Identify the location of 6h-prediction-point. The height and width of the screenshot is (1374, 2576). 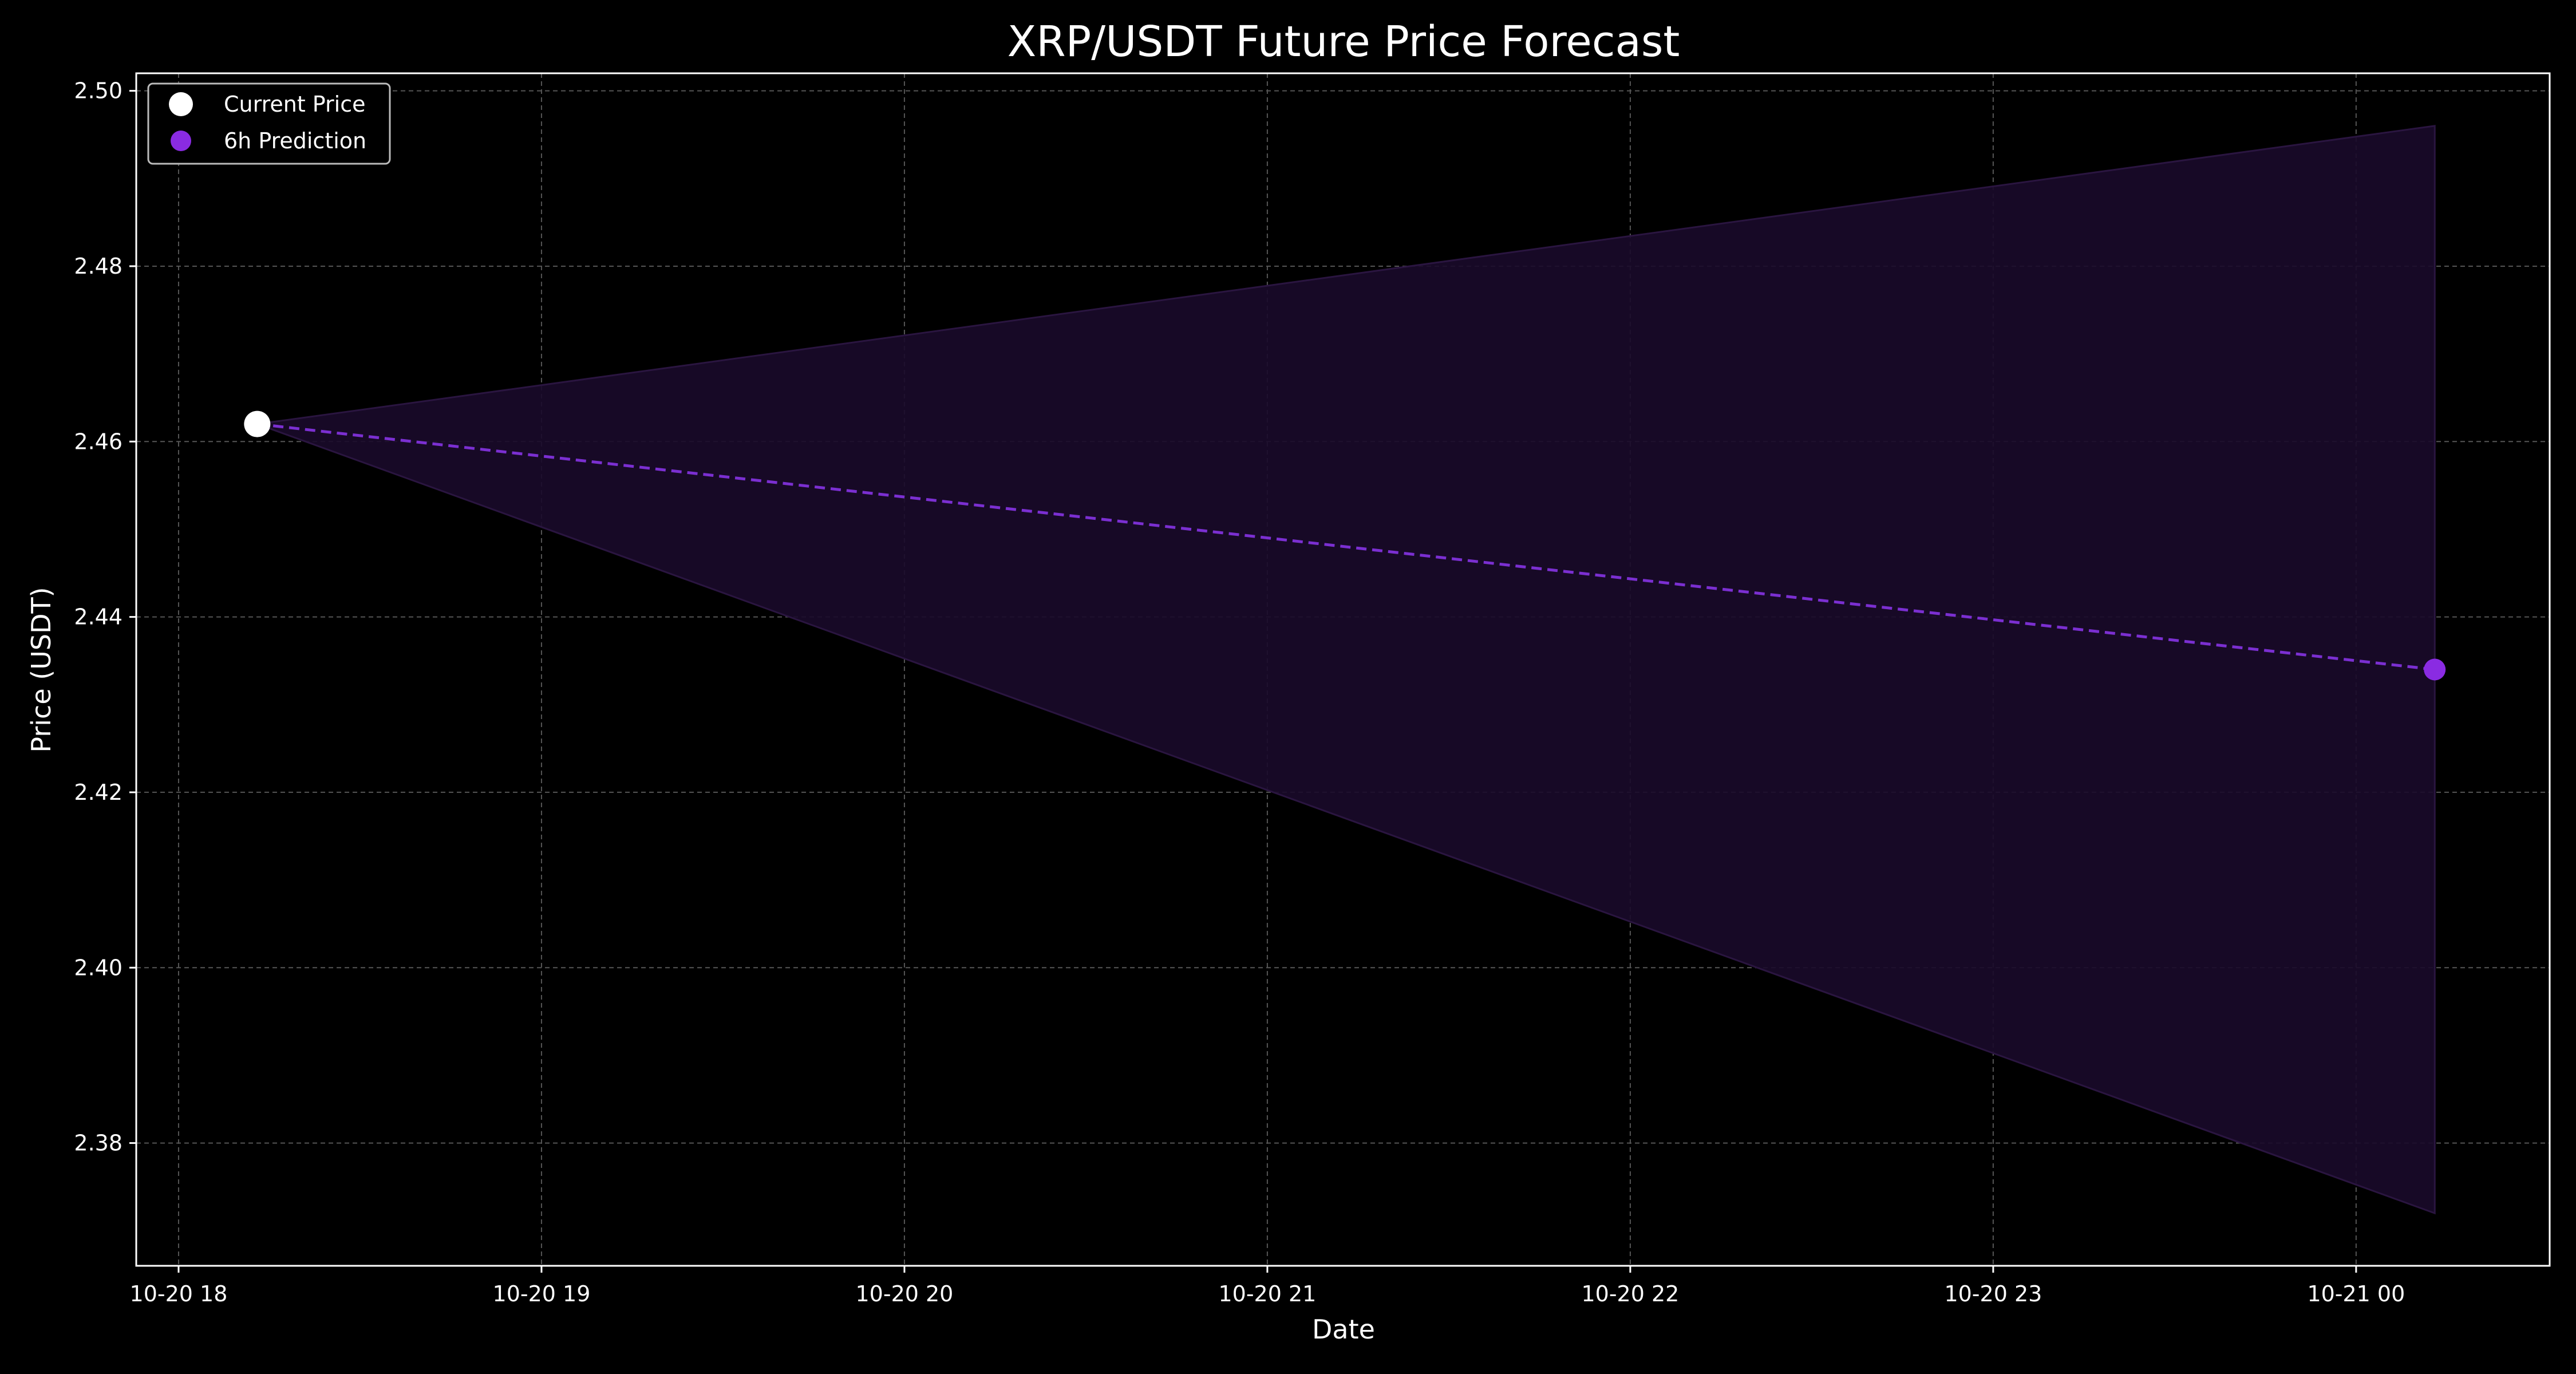
(2435, 669).